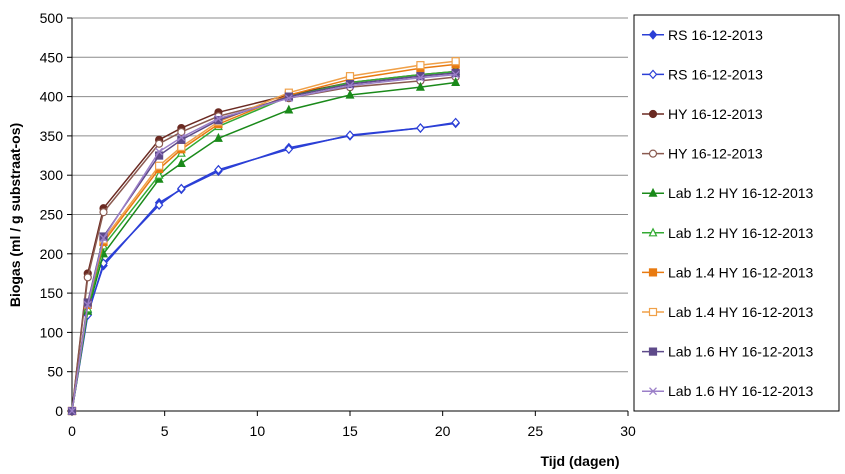 This screenshot has height=474, width=845. I want to click on legend-label: Lab 1.6 HY 16-12-2013, so click(741, 352).